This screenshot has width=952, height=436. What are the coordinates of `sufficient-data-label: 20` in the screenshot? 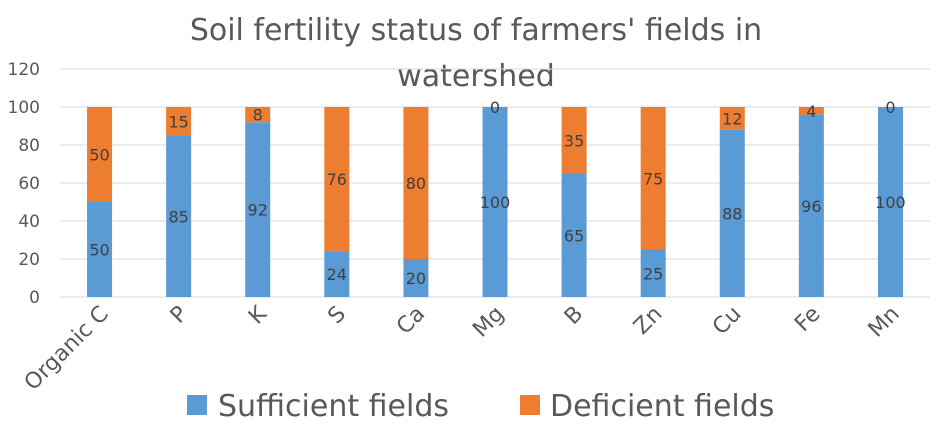 It's located at (416, 278).